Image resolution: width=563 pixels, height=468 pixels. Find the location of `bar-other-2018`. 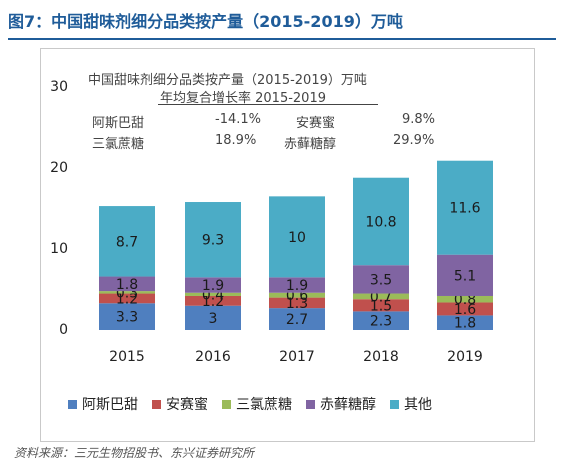

bar-other-2018 is located at coordinates (381, 221).